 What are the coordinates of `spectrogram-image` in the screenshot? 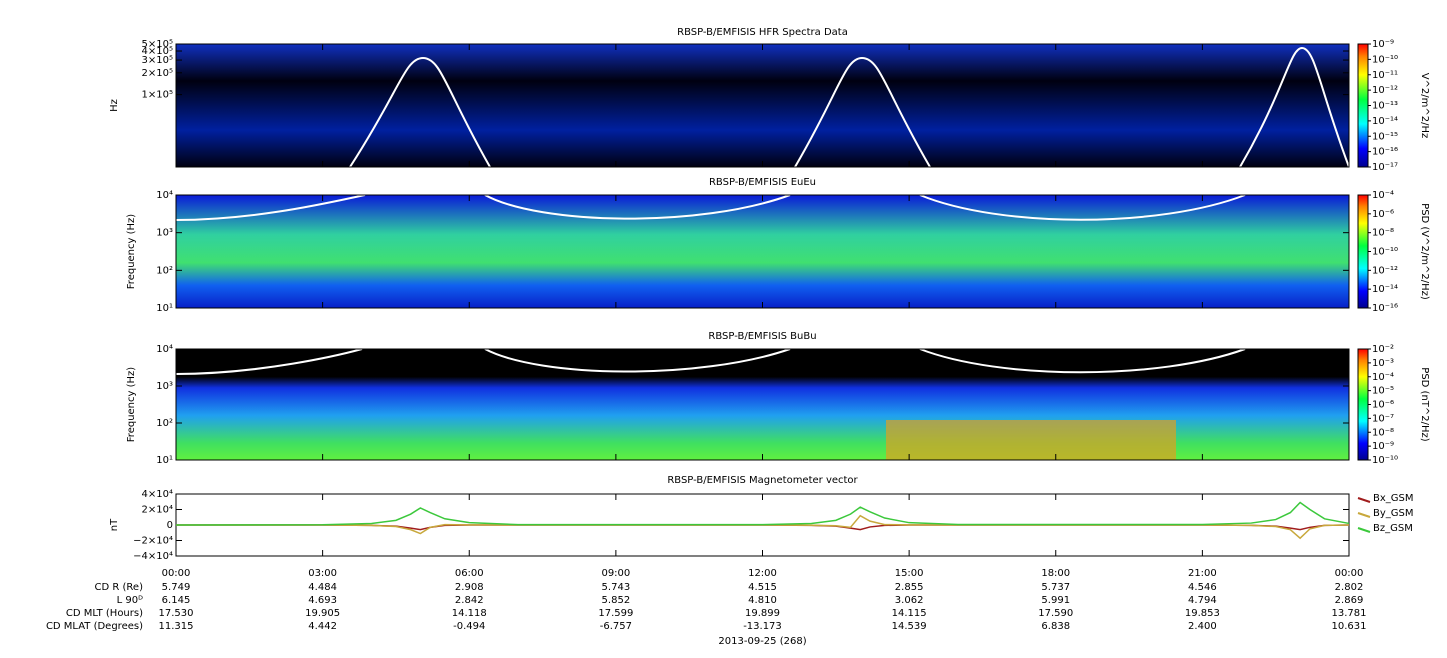 It's located at (762, 251).